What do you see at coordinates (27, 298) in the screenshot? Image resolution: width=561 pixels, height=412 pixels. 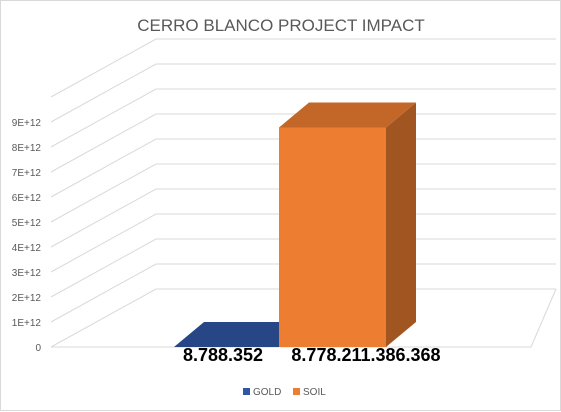 I see `y-tick-label: 2E+12` at bounding box center [27, 298].